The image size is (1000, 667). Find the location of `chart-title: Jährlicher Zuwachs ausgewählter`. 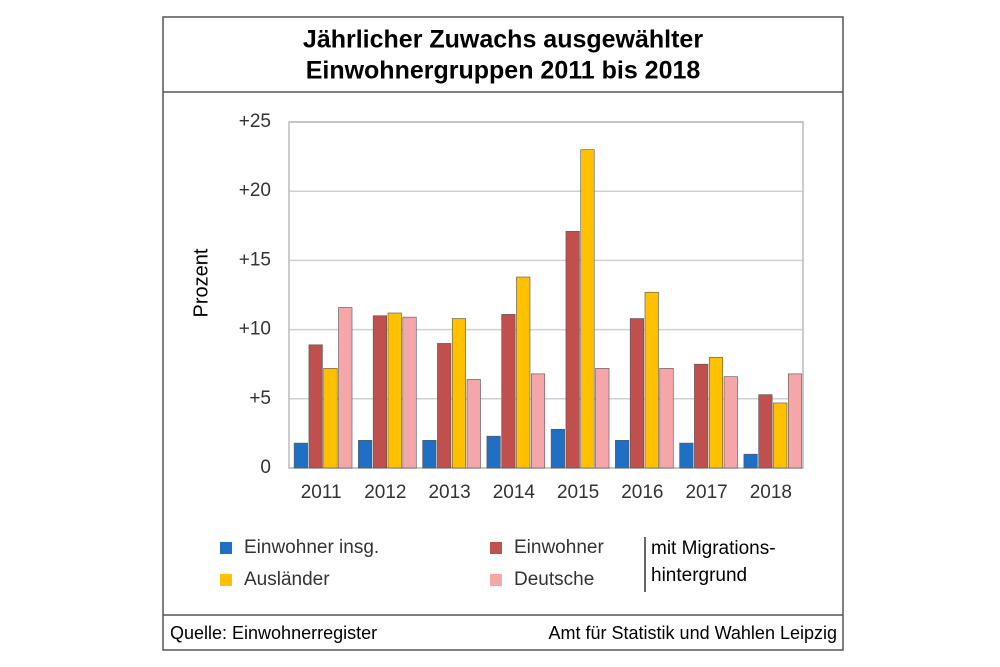

chart-title: Jährlicher Zuwachs ausgewählter is located at coordinates (503, 40).